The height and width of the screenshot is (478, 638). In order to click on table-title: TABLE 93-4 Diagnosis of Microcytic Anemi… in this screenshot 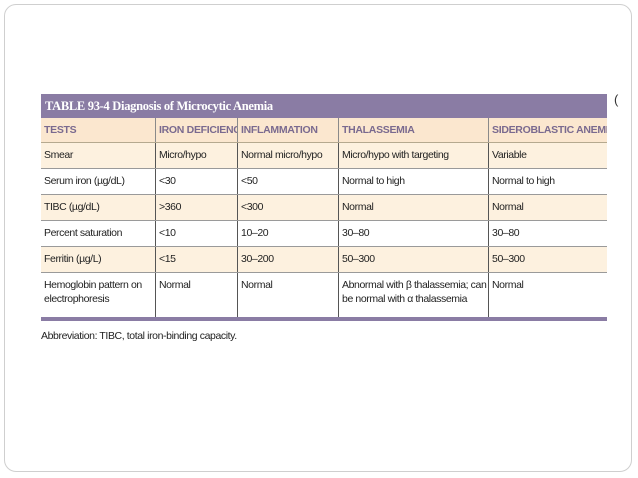, I will do `click(324, 106)`.